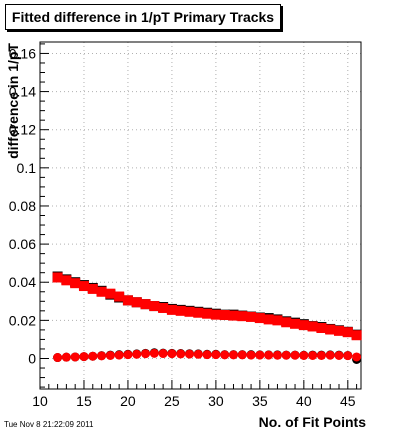 The height and width of the screenshot is (433, 400). Describe the element at coordinates (22, 92) in the screenshot. I see `y-tick-label: 0.14` at that location.